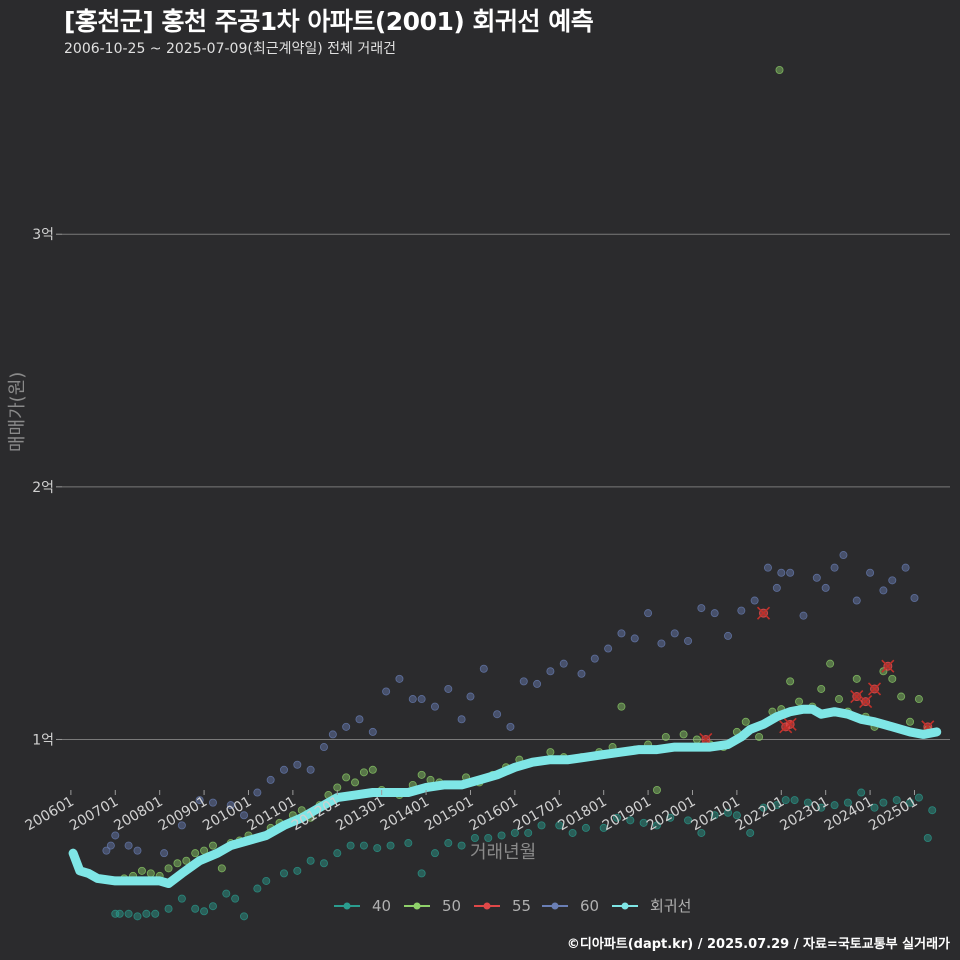 This screenshot has height=960, width=960. I want to click on x-tick-label: 201401, so click(405, 814).